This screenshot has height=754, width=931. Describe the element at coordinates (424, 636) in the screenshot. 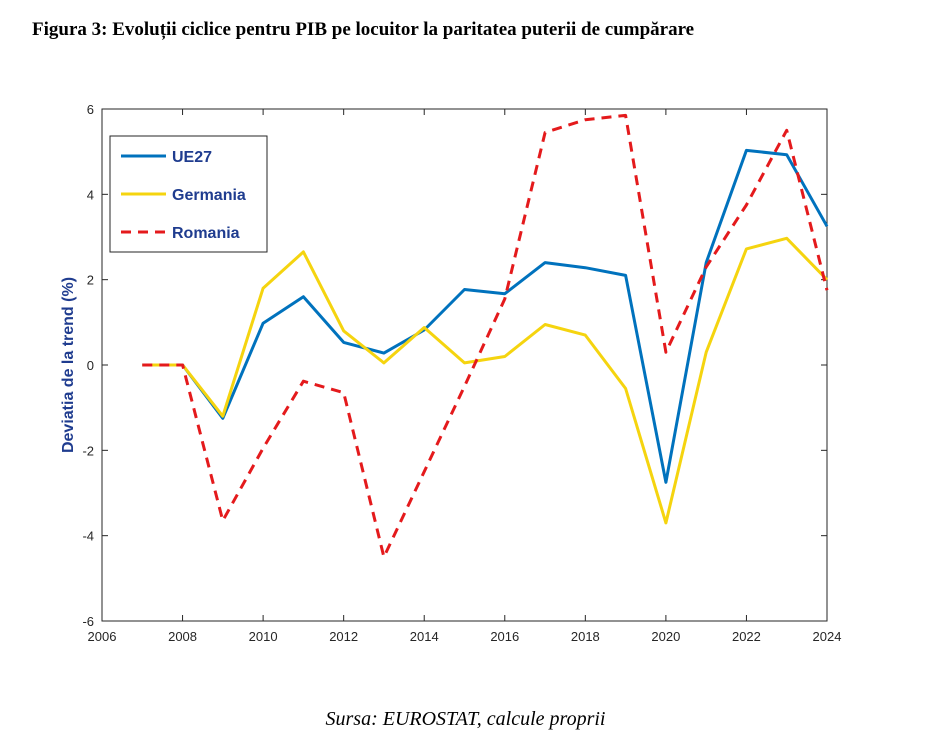

I see `x-tick-label: 2014` at that location.